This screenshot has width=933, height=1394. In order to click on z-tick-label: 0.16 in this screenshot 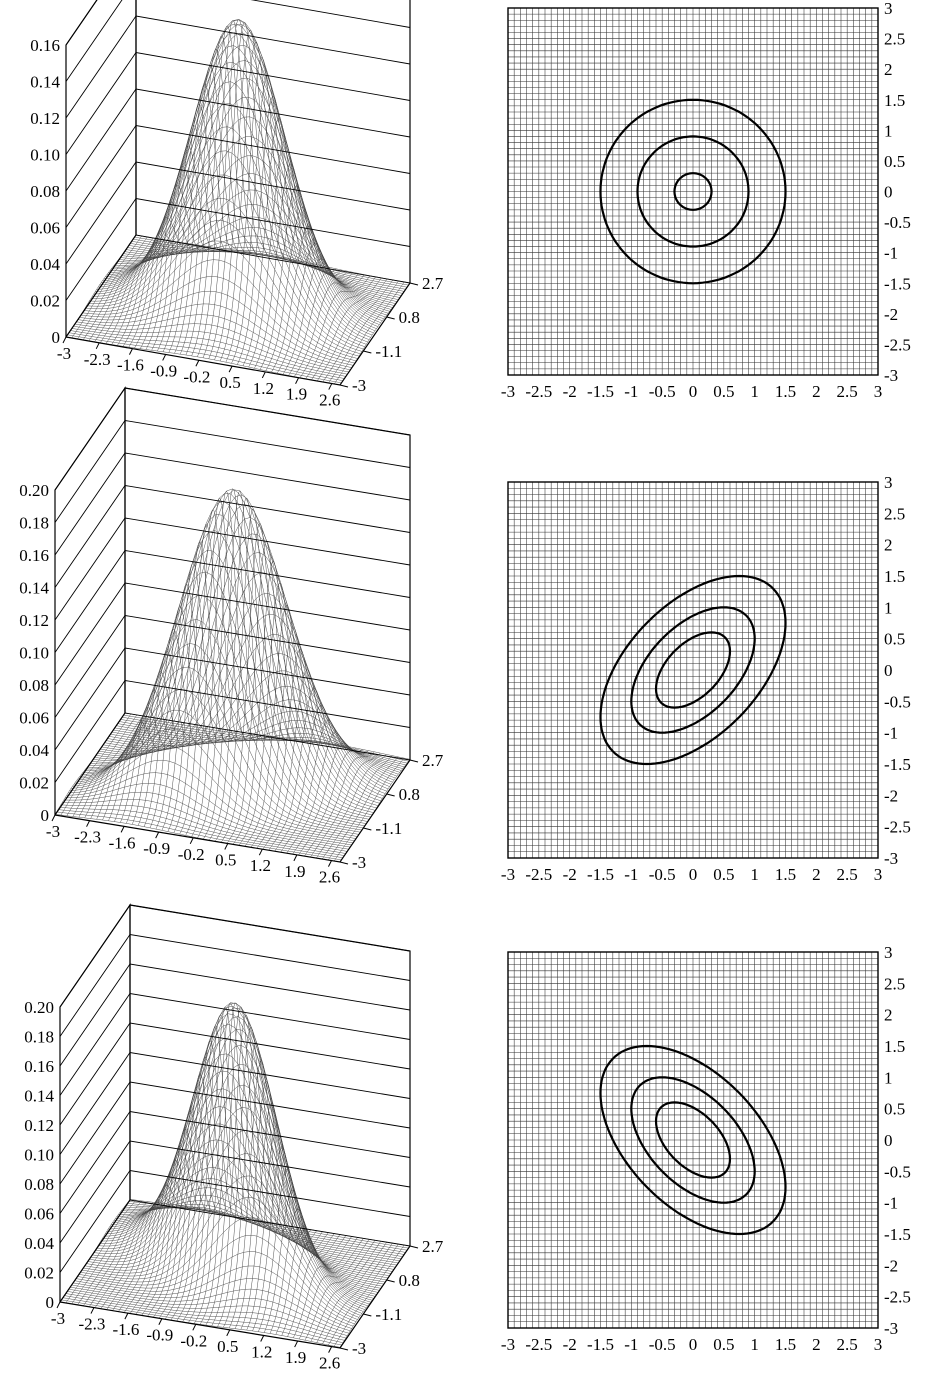, I will do `click(34, 555)`.